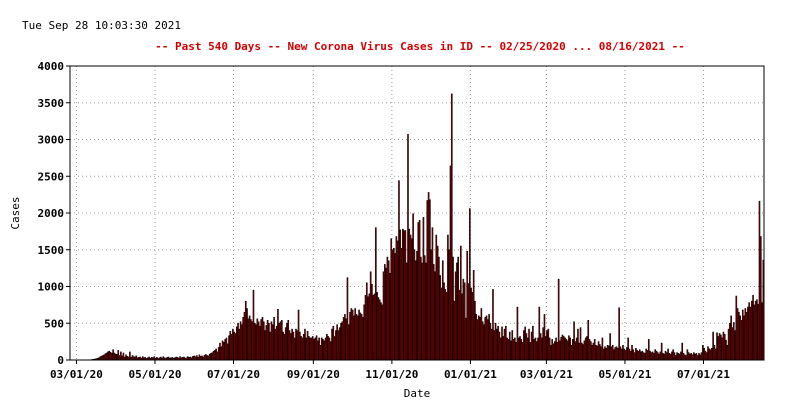 This screenshot has width=800, height=400. I want to click on y-axis-label: Cases, so click(15, 212).